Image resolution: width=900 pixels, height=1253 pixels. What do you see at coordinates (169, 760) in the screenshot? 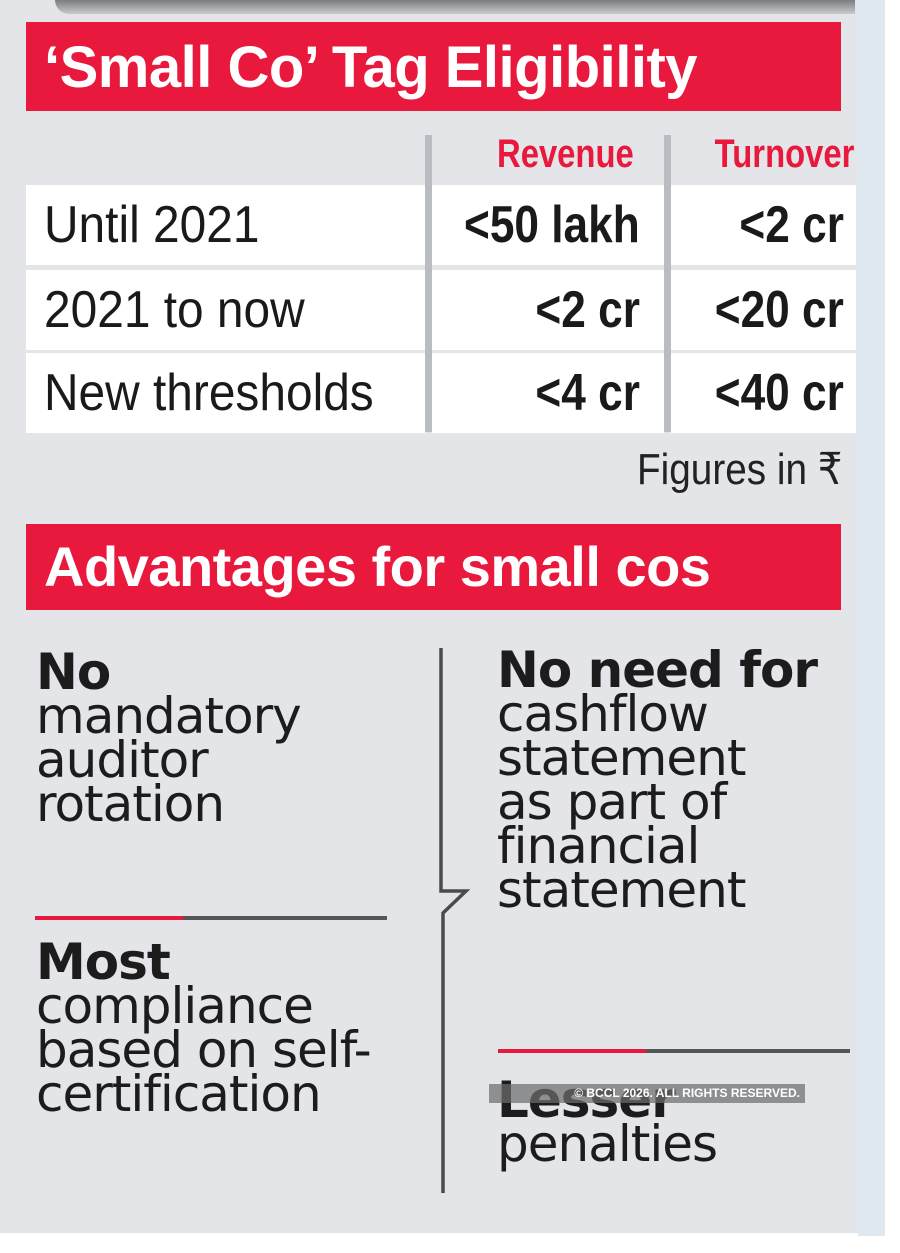
I see `advantage-text: mandatory auditor rotation` at bounding box center [169, 760].